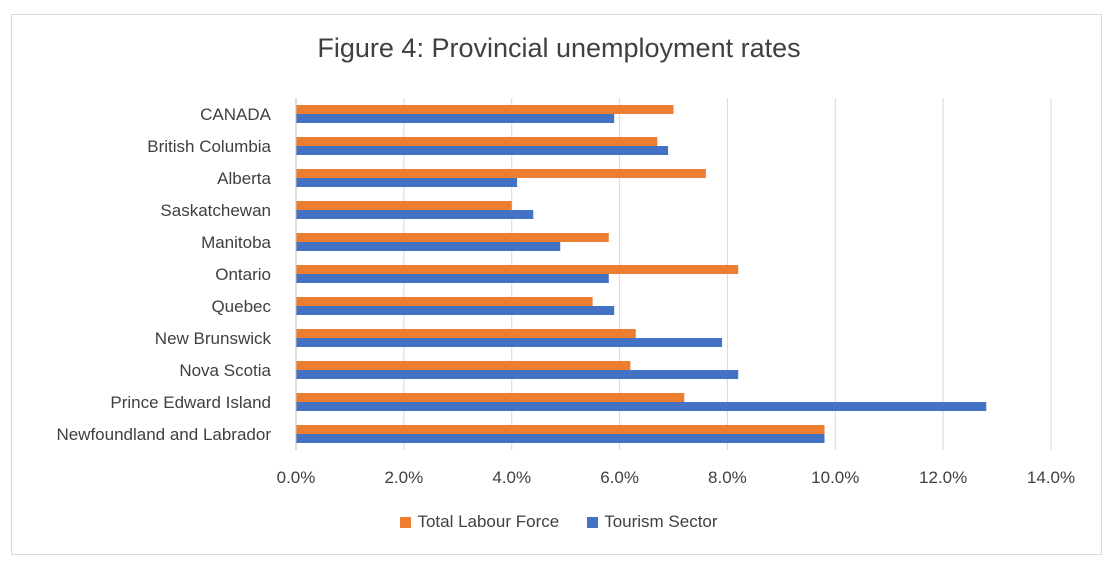  I want to click on bar-total-labour-force-canada, so click(485, 109).